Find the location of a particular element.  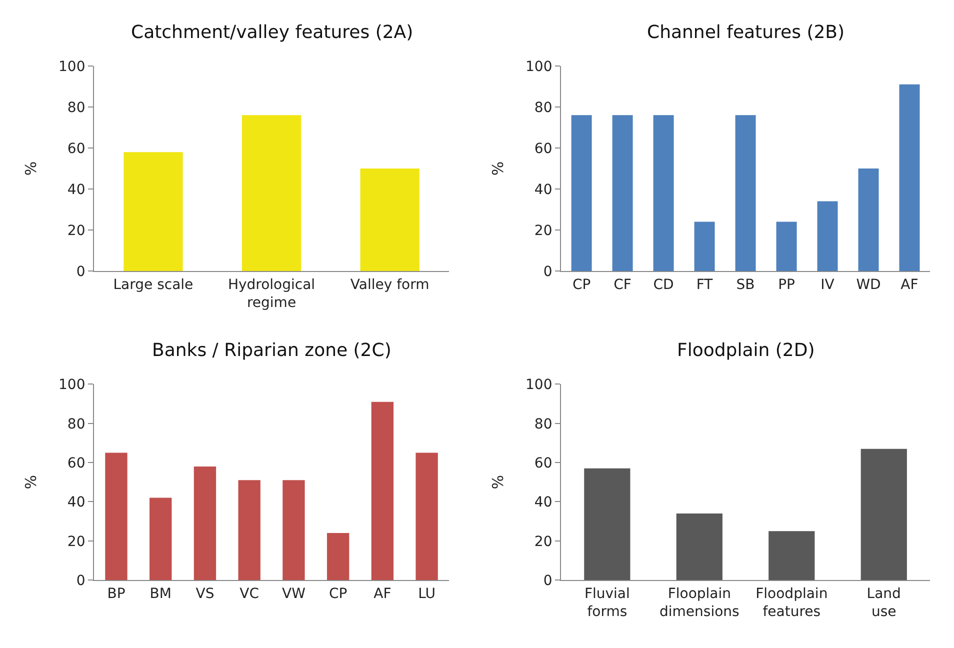

x-tick-label: Flooplain dimensions is located at coordinates (699, 603).